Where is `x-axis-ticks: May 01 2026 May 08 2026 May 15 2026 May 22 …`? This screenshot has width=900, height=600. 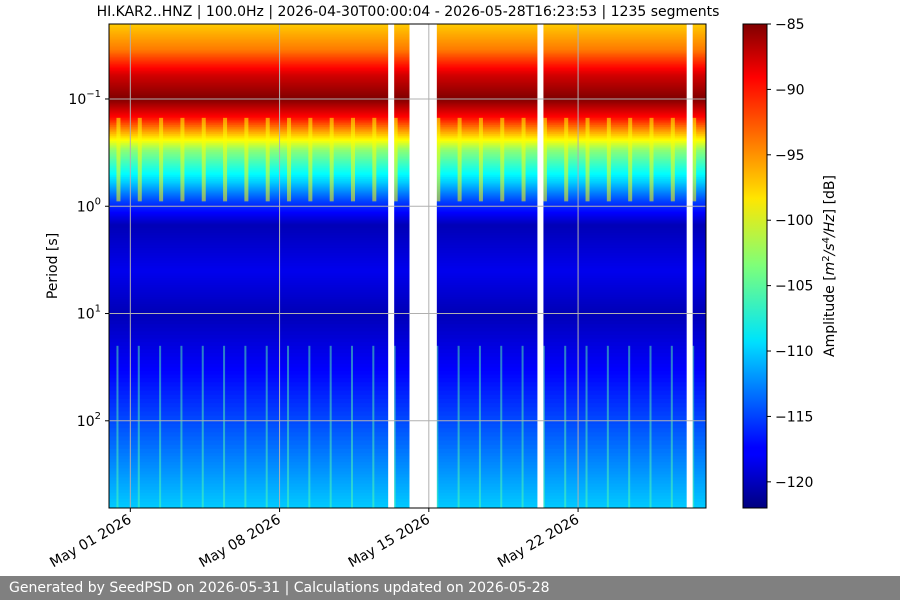 x-axis-ticks: May 01 2026 May 08 2026 May 15 2026 May 22 … is located at coordinates (314, 539).